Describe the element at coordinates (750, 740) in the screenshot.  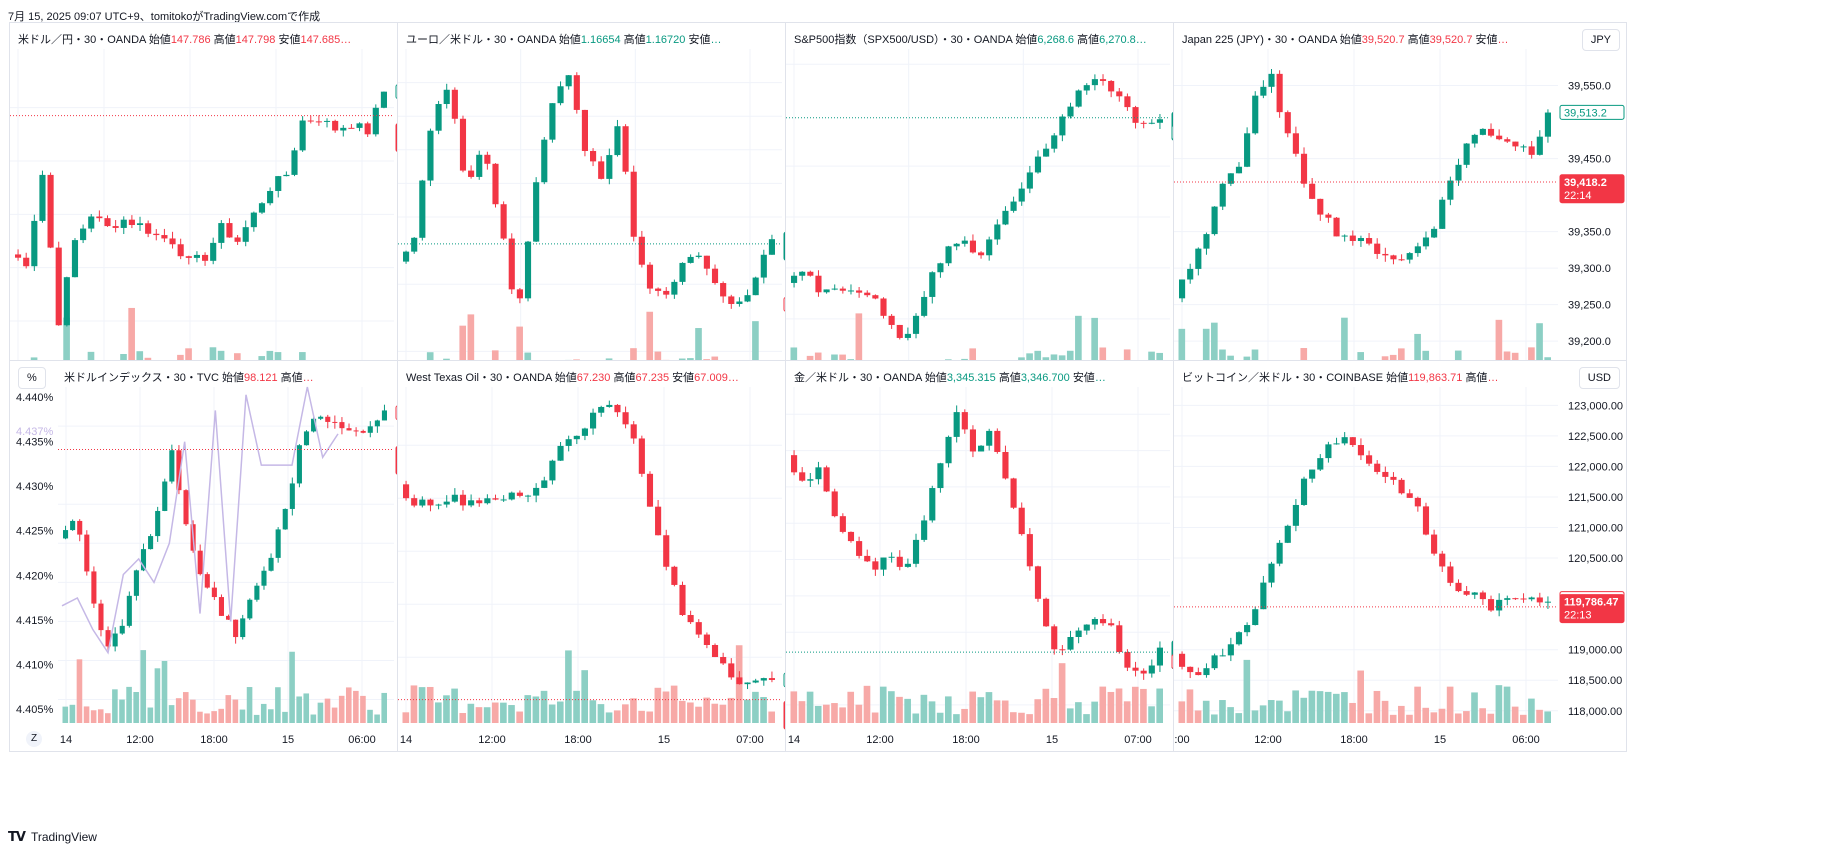
I see `x-tick-label: 07:00` at that location.